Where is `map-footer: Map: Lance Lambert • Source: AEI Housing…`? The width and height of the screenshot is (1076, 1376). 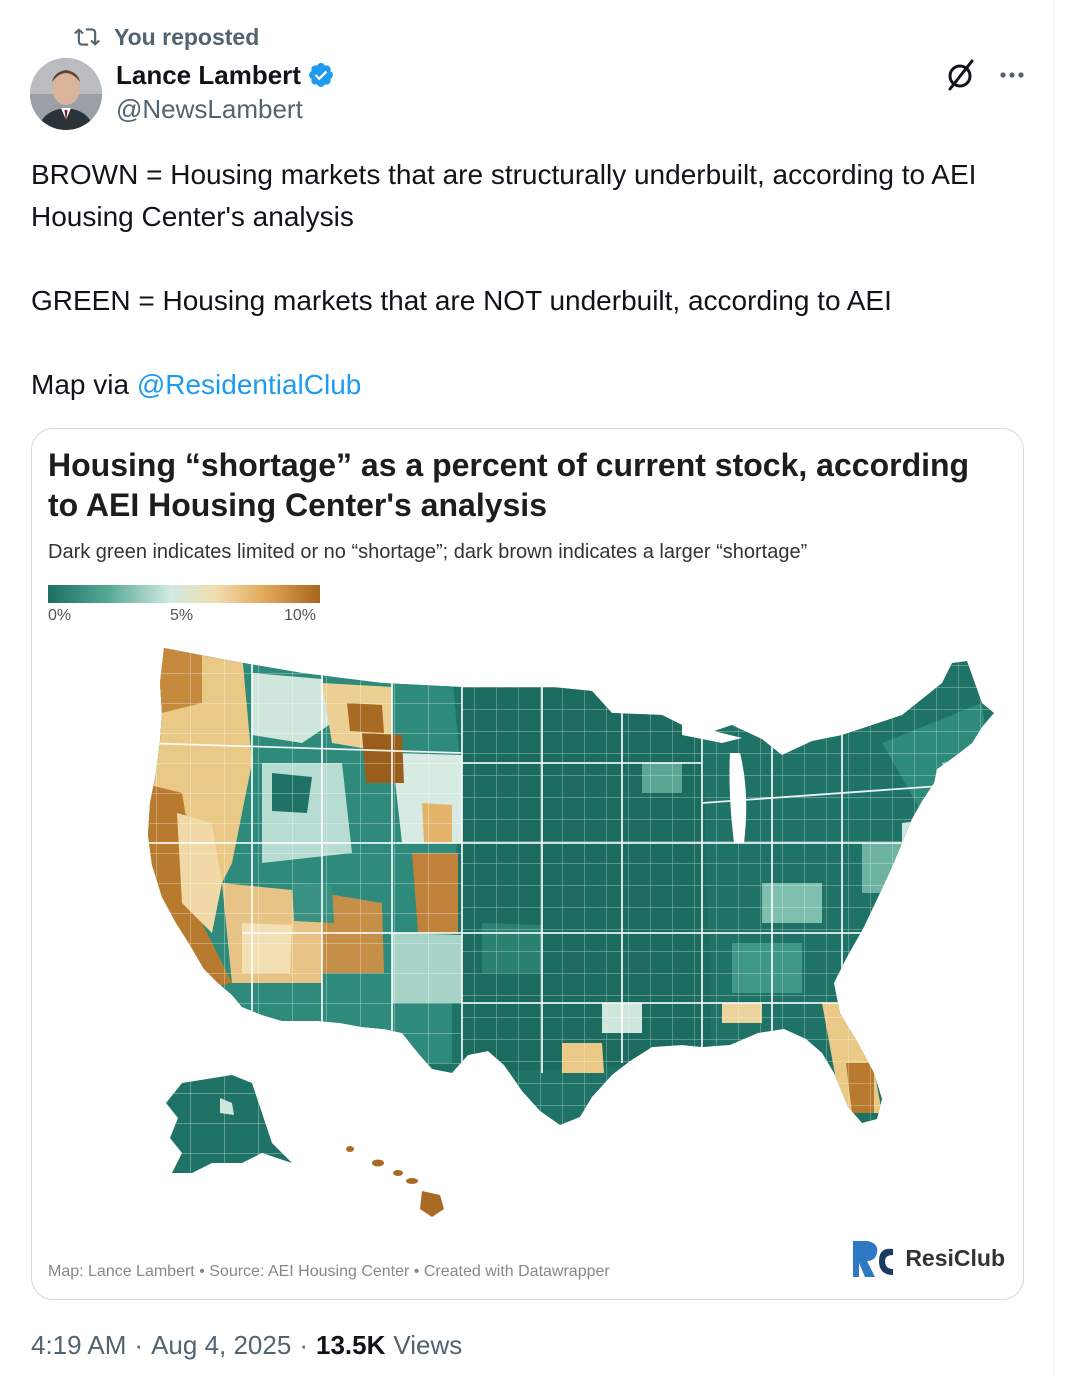 map-footer: Map: Lance Lambert • Source: AEI Housing… is located at coordinates (329, 1271).